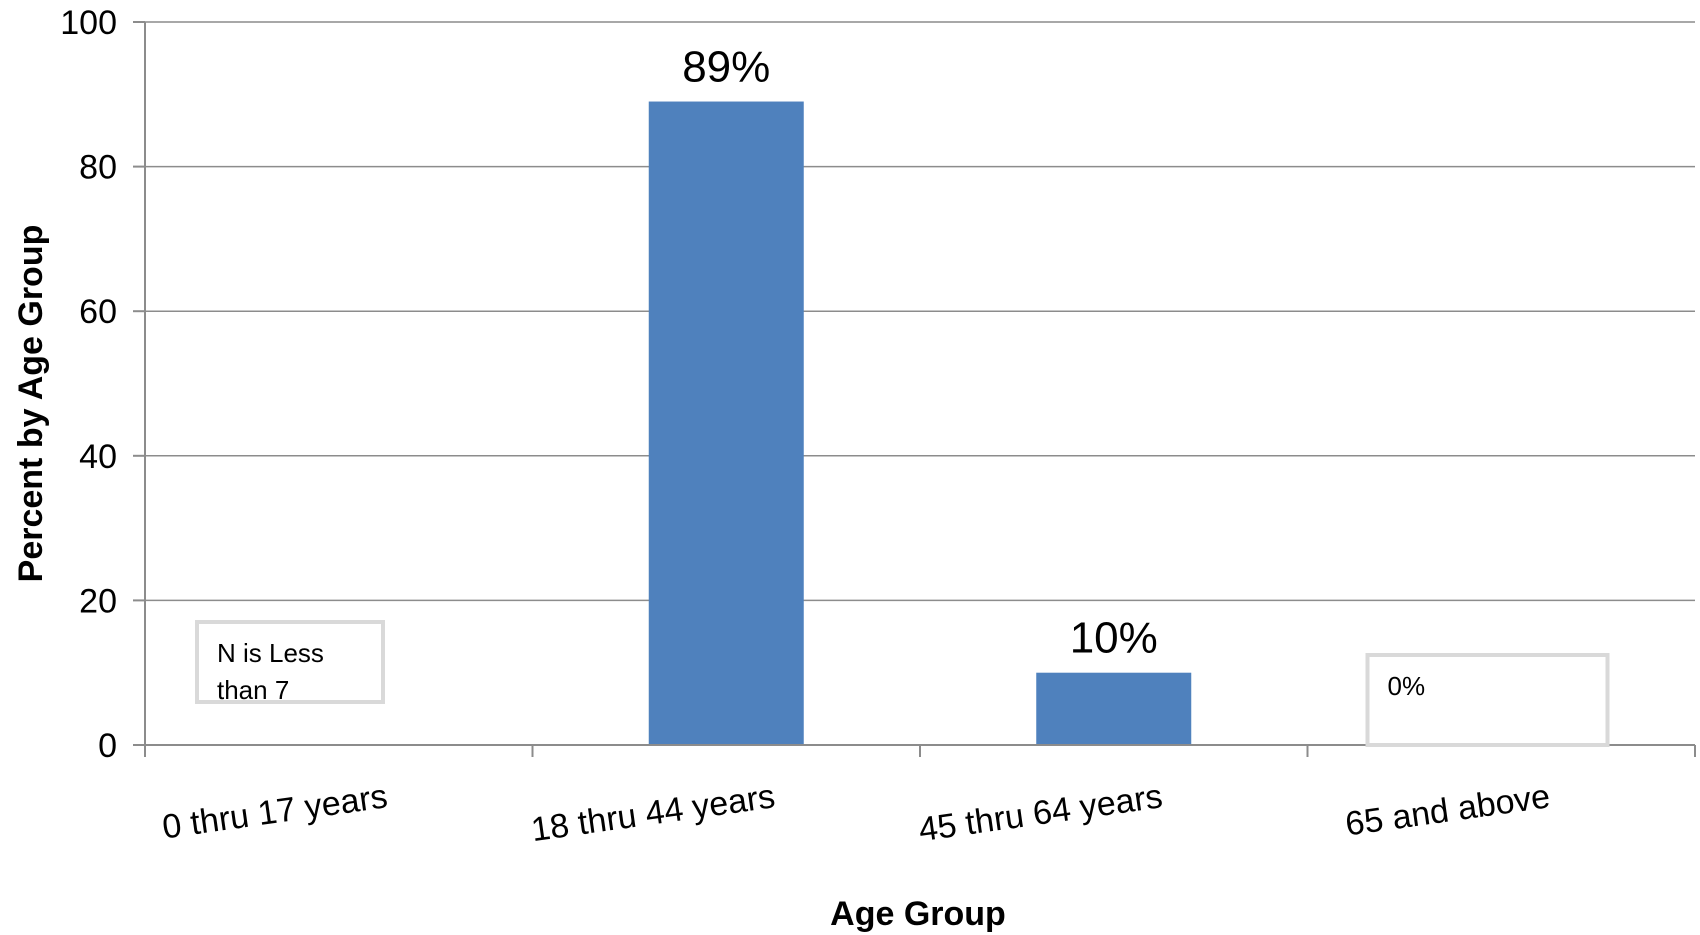 This screenshot has width=1700, height=935. Describe the element at coordinates (1447, 810) in the screenshot. I see `x-tick-label: 65 and above` at that location.